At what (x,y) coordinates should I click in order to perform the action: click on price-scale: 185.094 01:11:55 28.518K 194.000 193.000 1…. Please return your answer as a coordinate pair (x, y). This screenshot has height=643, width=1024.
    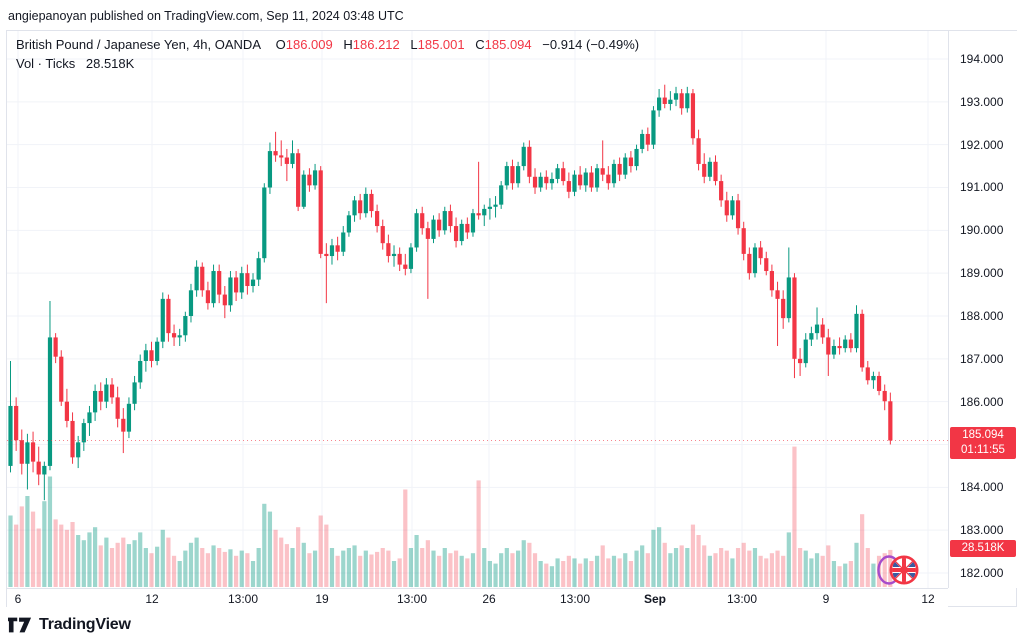
    Looking at the image, I should click on (982, 309).